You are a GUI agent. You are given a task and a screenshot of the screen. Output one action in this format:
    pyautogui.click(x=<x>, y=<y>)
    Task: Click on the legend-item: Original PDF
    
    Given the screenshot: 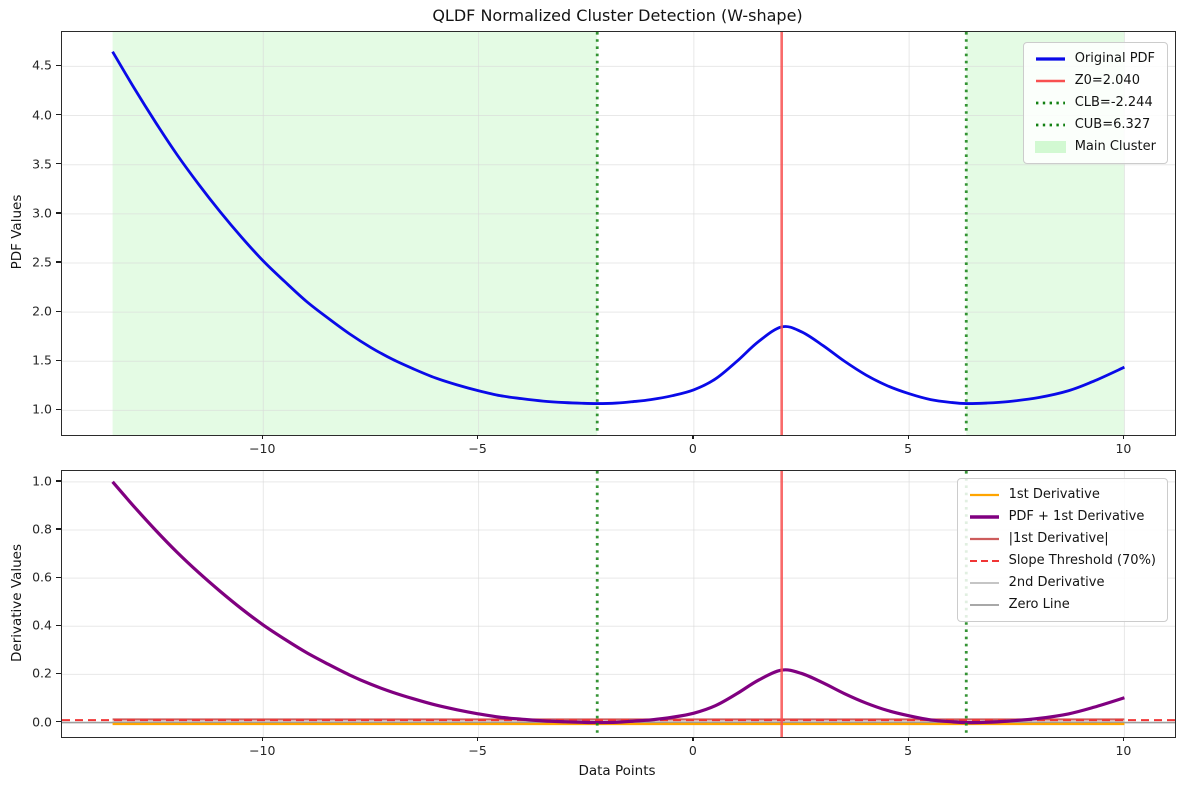 What is the action you would take?
    pyautogui.click(x=1095, y=59)
    